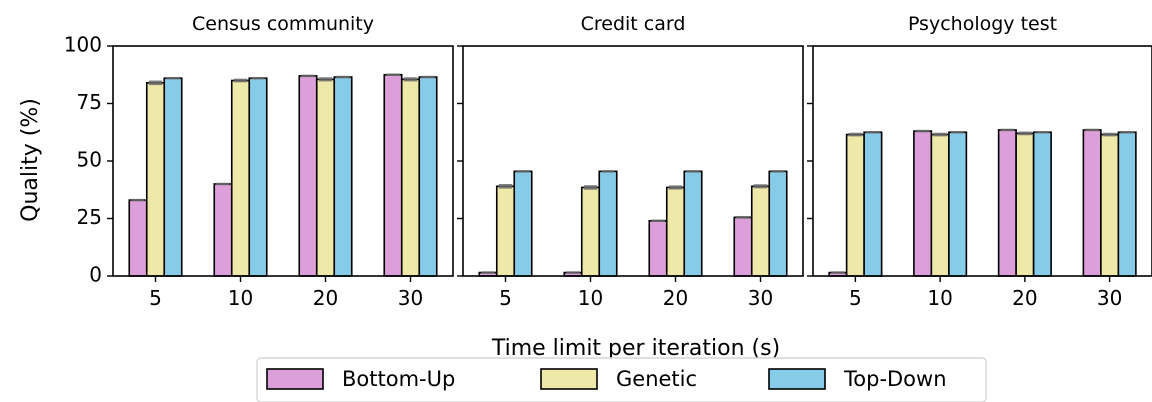 The width and height of the screenshot is (1152, 402). What do you see at coordinates (83, 45) in the screenshot?
I see `y-tick-label: 100` at bounding box center [83, 45].